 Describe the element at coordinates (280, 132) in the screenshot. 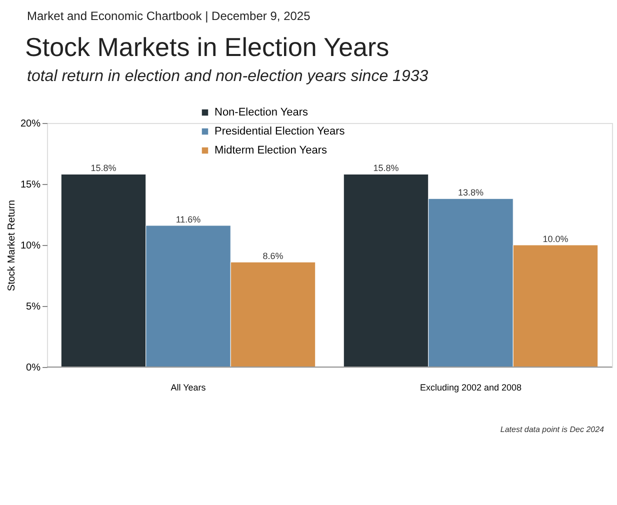

I see `legend-label: Presidential Election Years` at that location.